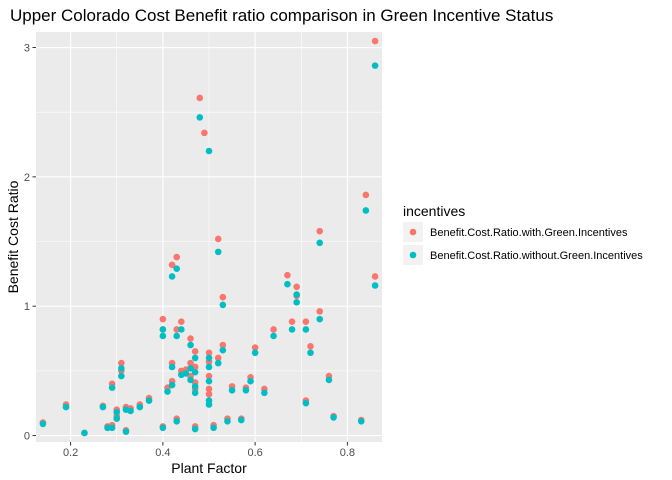  Describe the element at coordinates (27, 178) in the screenshot. I see `y-tick-label: 2` at that location.